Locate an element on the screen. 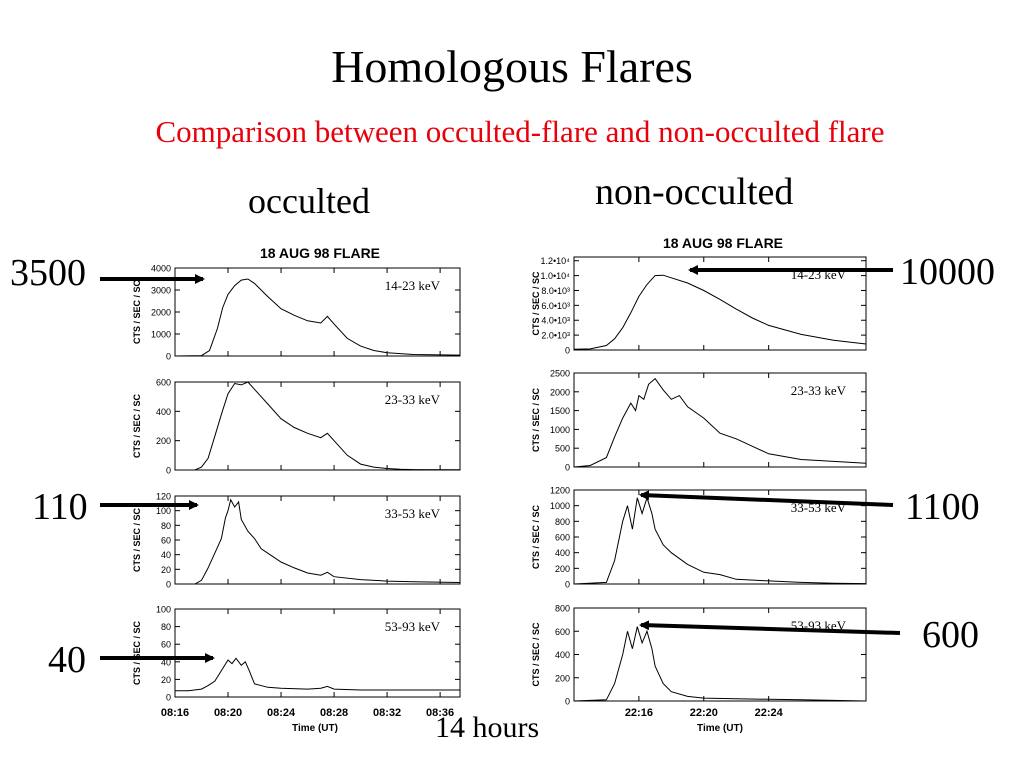  occulted-panel-2-band-label: 23-33 keV is located at coordinates (413, 399).